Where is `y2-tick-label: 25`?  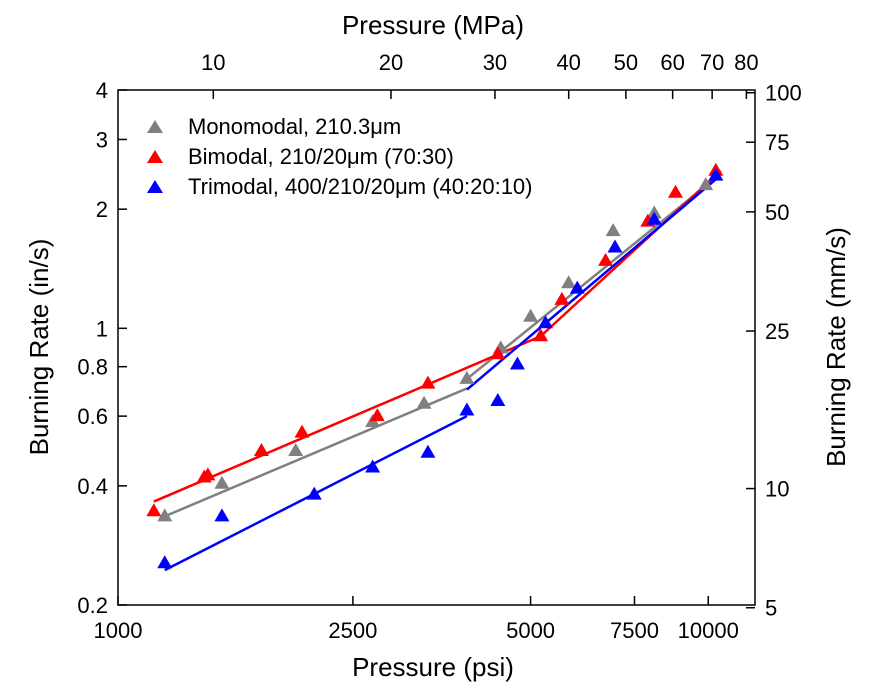
y2-tick-label: 25 is located at coordinates (777, 331).